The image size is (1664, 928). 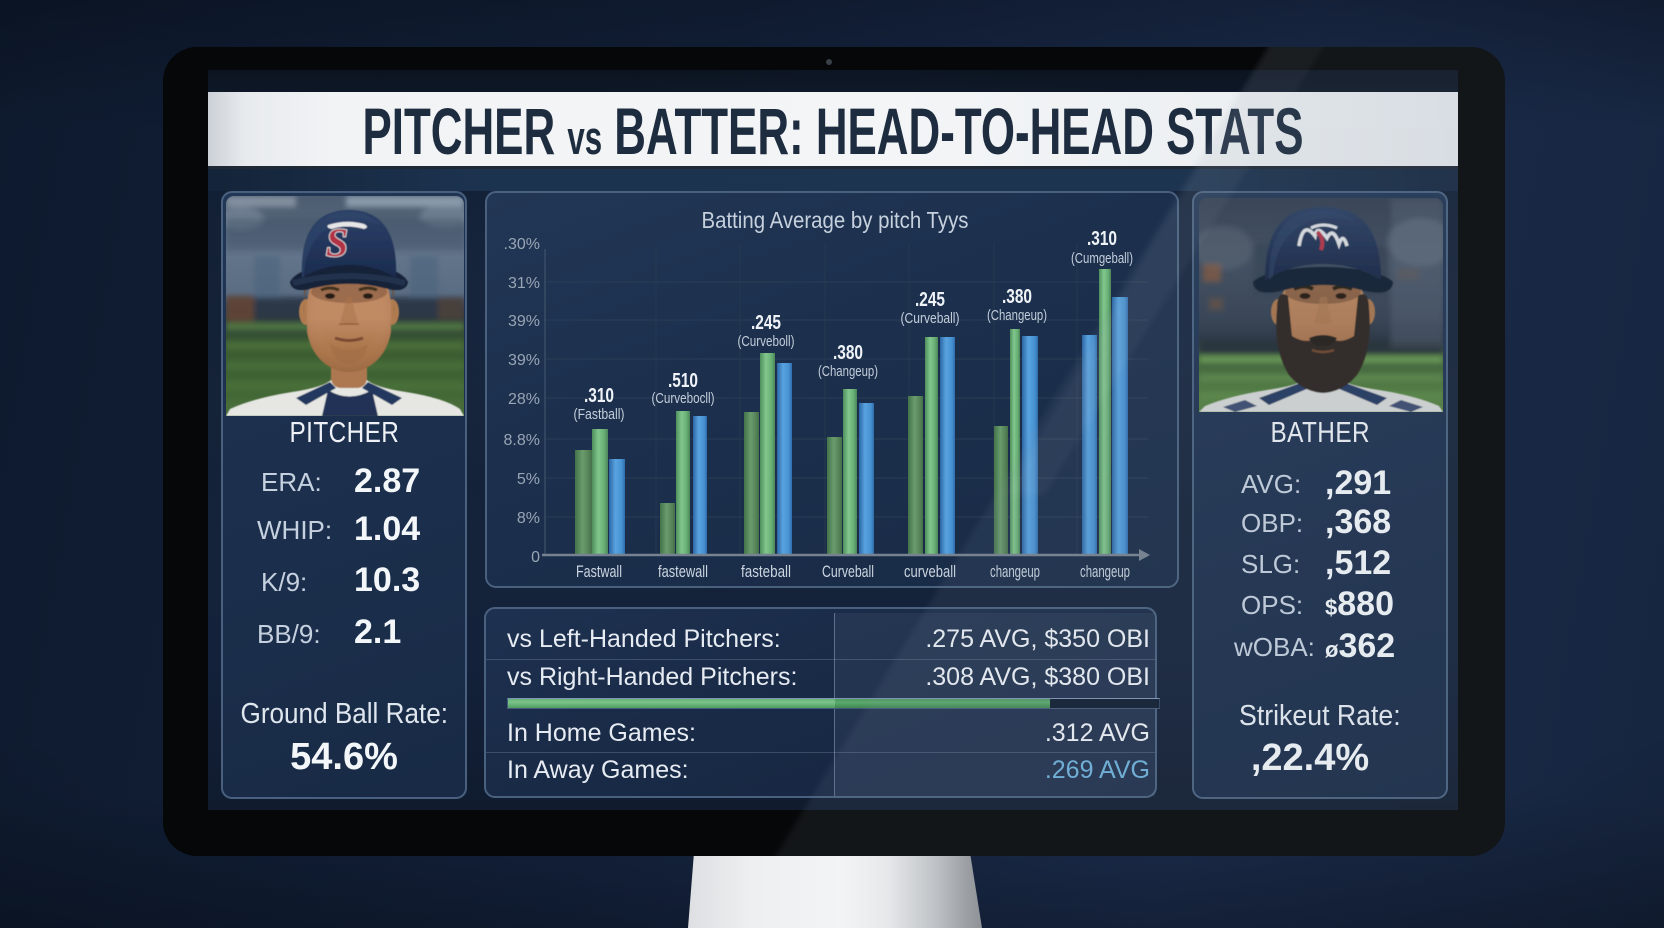 I want to click on svg-text: fasteball, so click(x=766, y=571).